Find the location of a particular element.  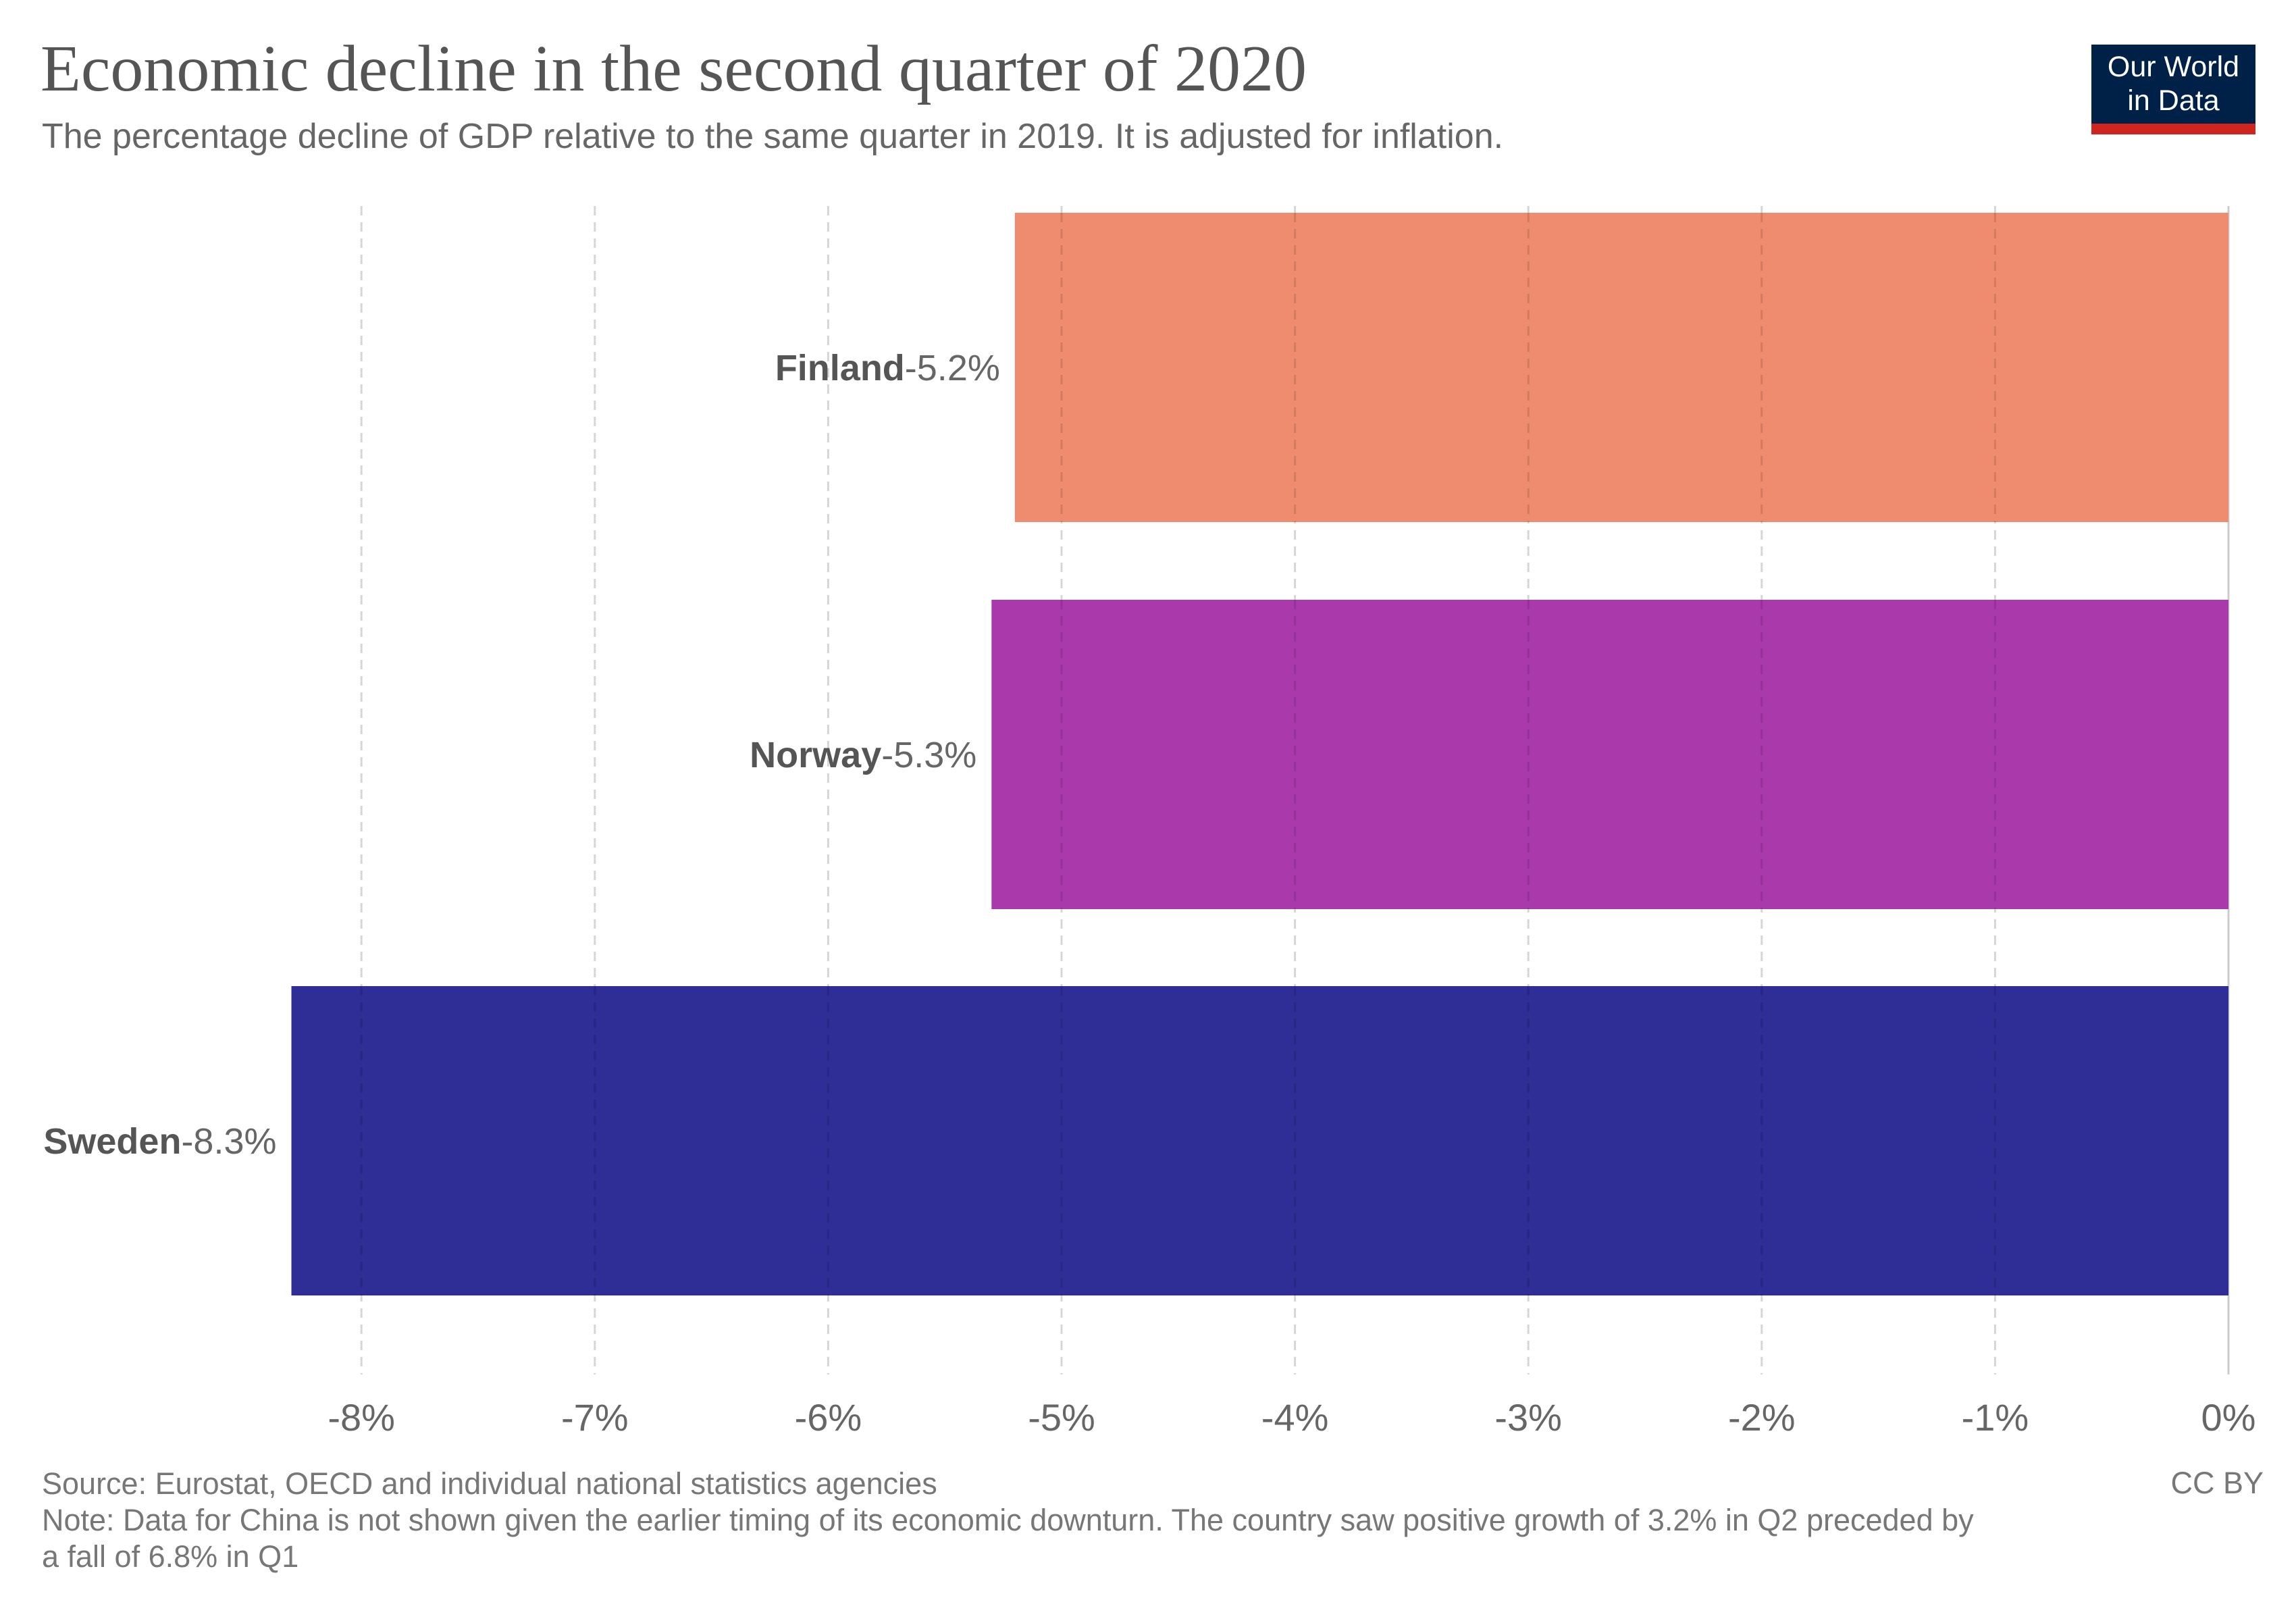

category-label: Finland is located at coordinates (840, 368).